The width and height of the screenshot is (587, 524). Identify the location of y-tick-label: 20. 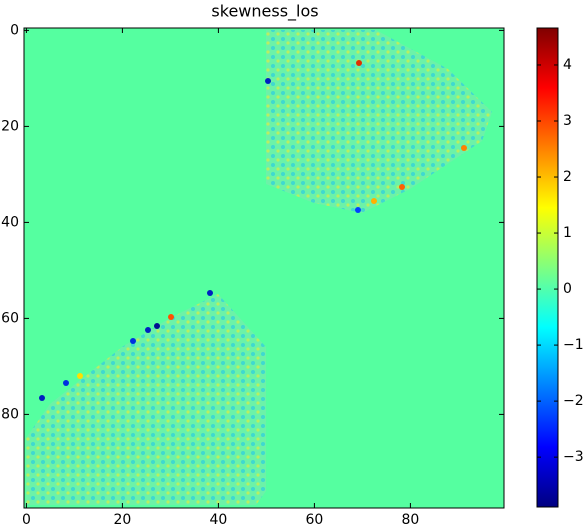
(10, 126).